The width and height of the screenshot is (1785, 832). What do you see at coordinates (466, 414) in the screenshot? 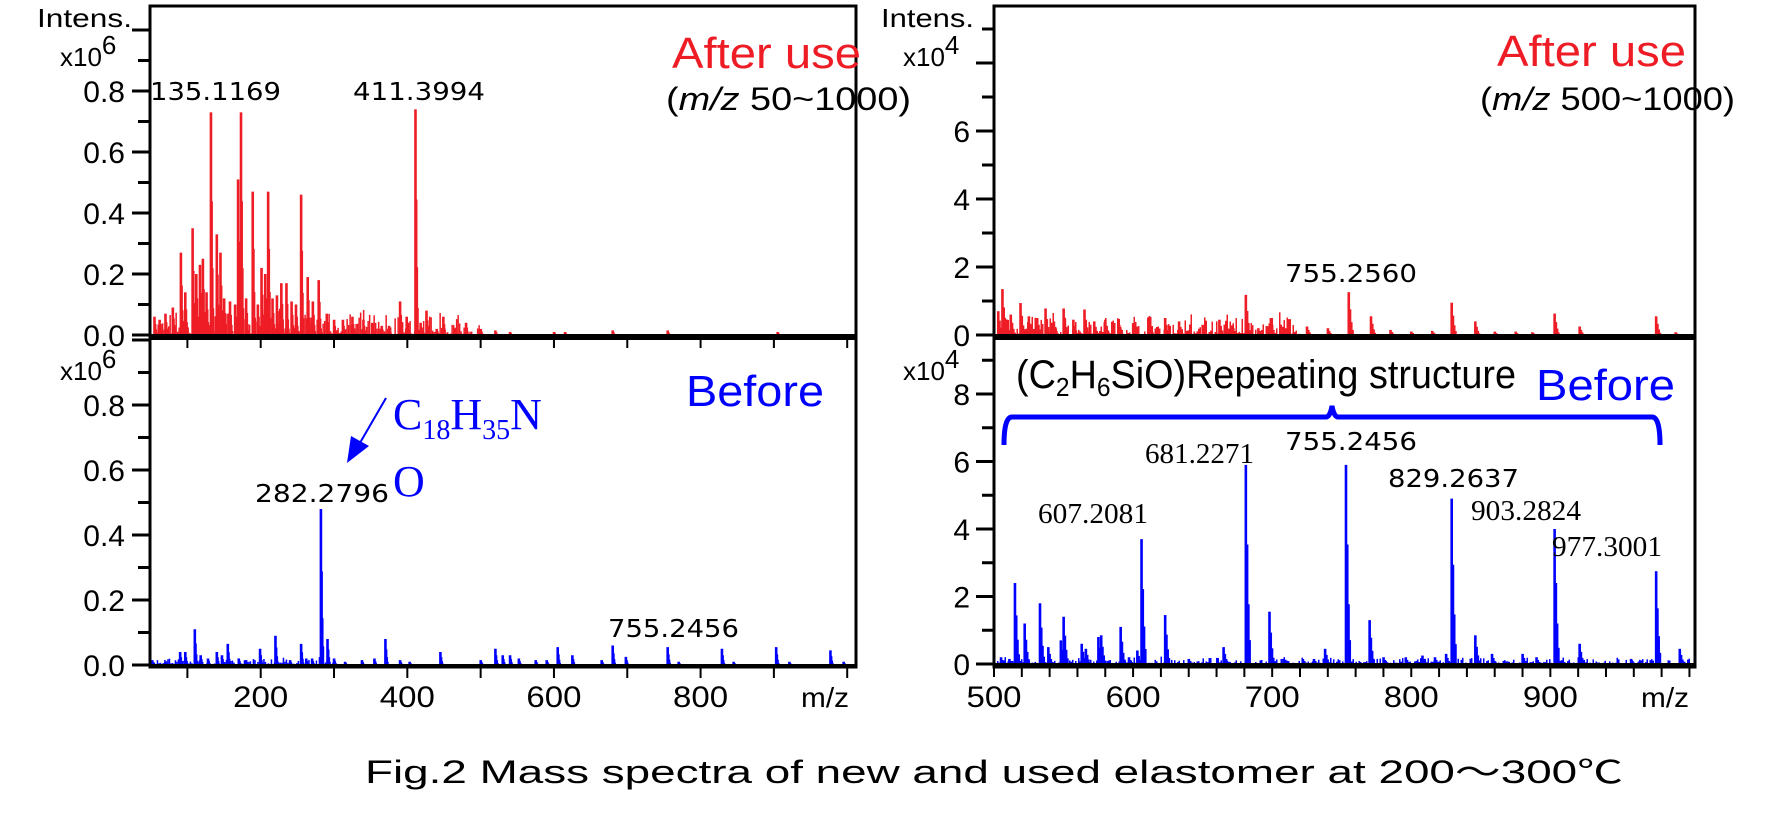
I see `formula-part: H` at bounding box center [466, 414].